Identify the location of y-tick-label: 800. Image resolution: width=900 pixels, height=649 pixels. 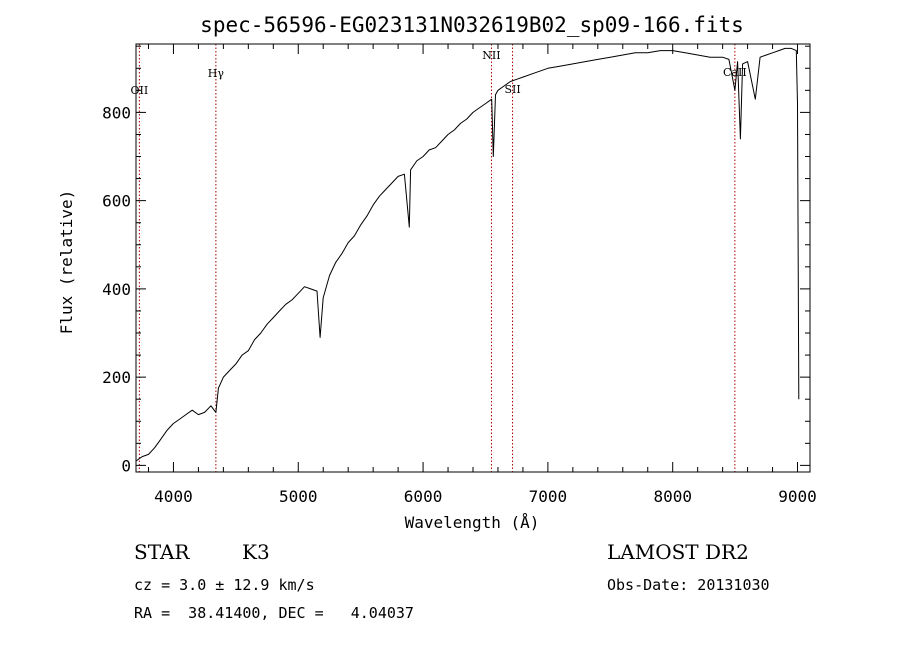
(116, 112).